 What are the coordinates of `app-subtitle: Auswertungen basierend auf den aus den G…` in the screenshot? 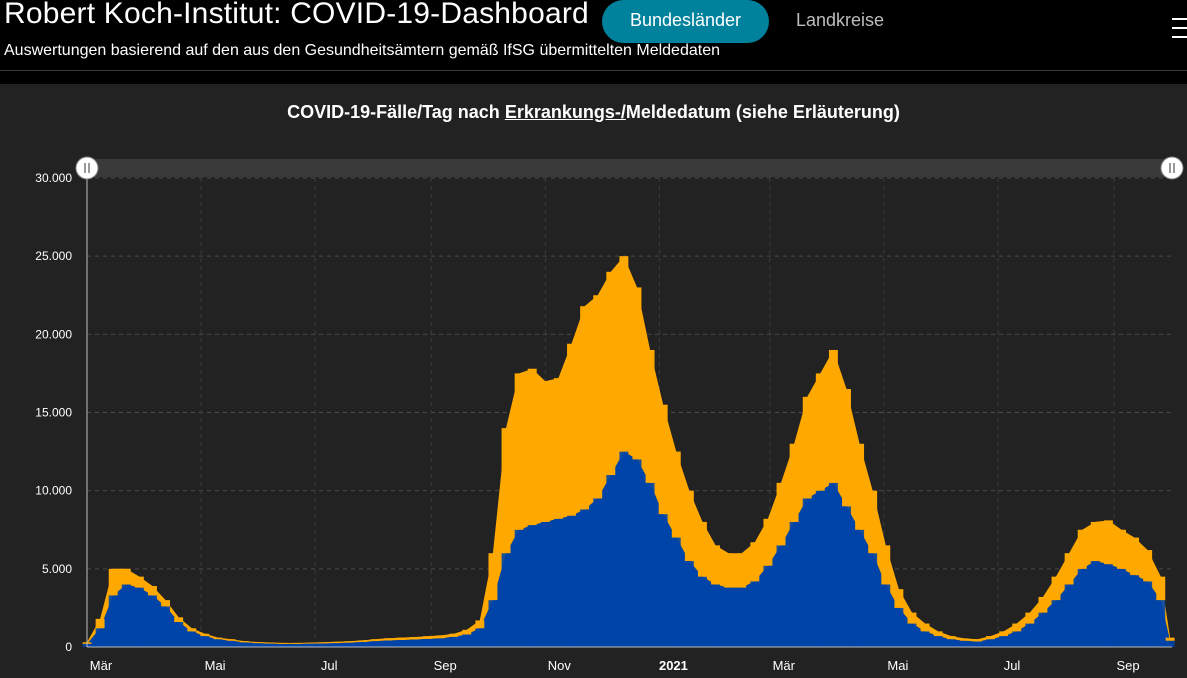 It's located at (362, 50).